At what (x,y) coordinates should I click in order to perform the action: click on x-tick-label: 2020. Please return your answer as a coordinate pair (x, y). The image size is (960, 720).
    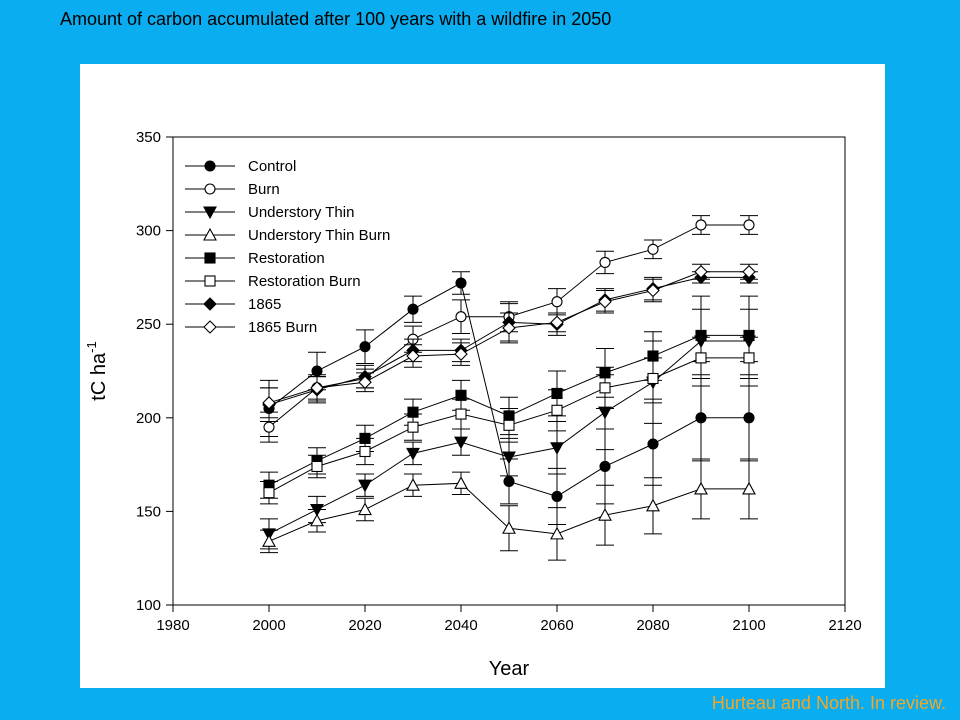
    Looking at the image, I should click on (364, 625).